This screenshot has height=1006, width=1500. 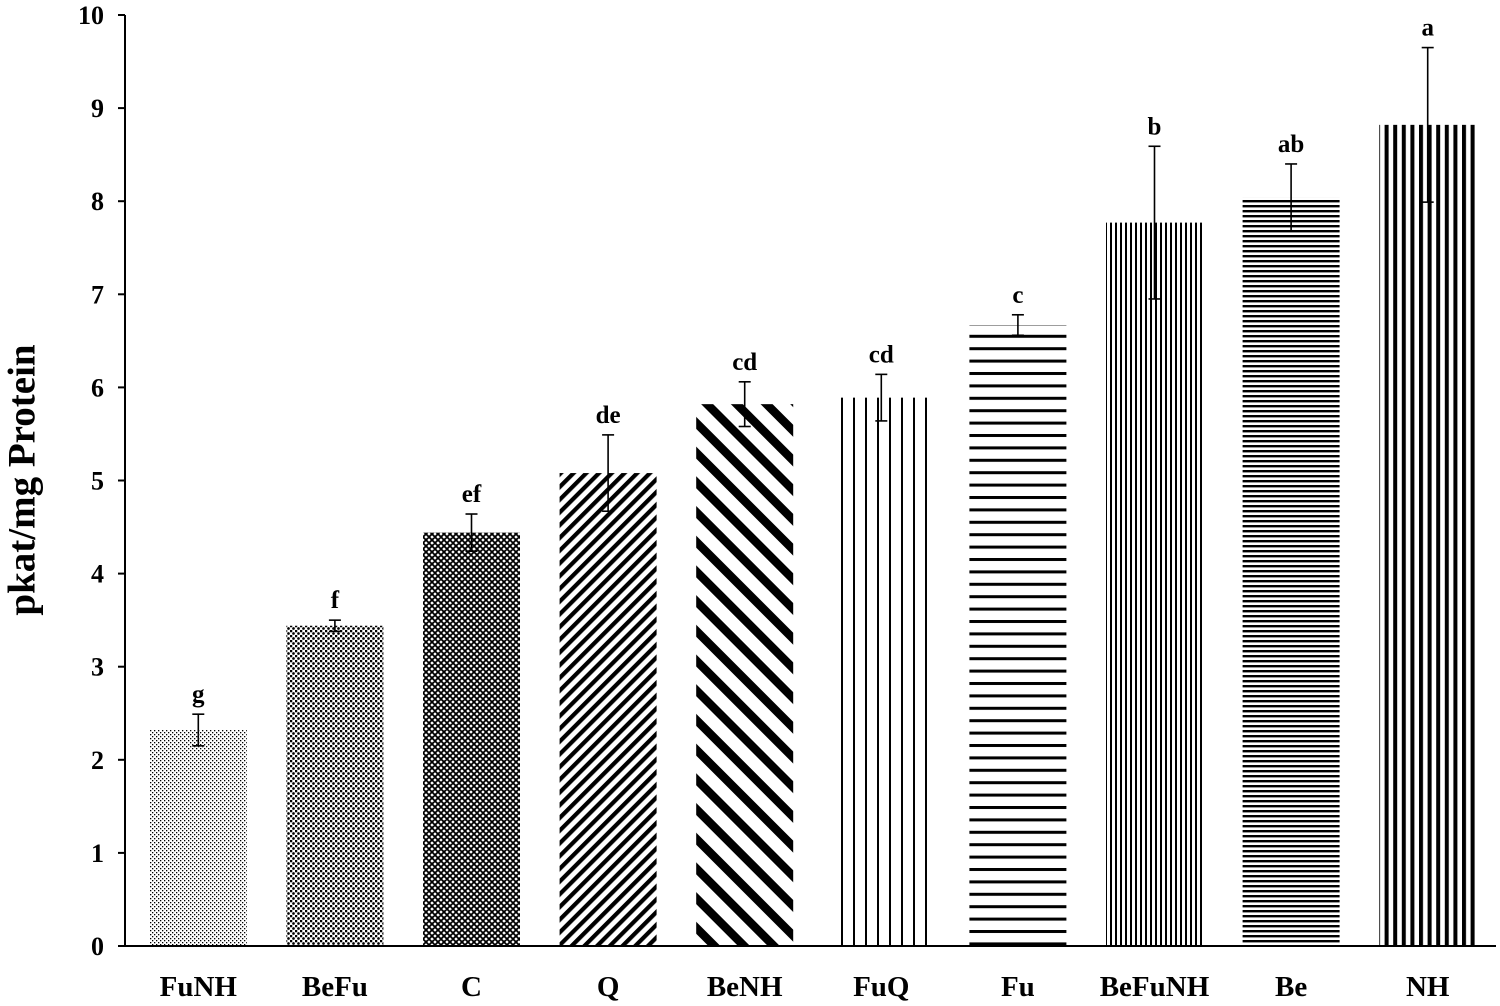 I want to click on x-tick-label-befunh: BeFuNH, so click(x=1155, y=987).